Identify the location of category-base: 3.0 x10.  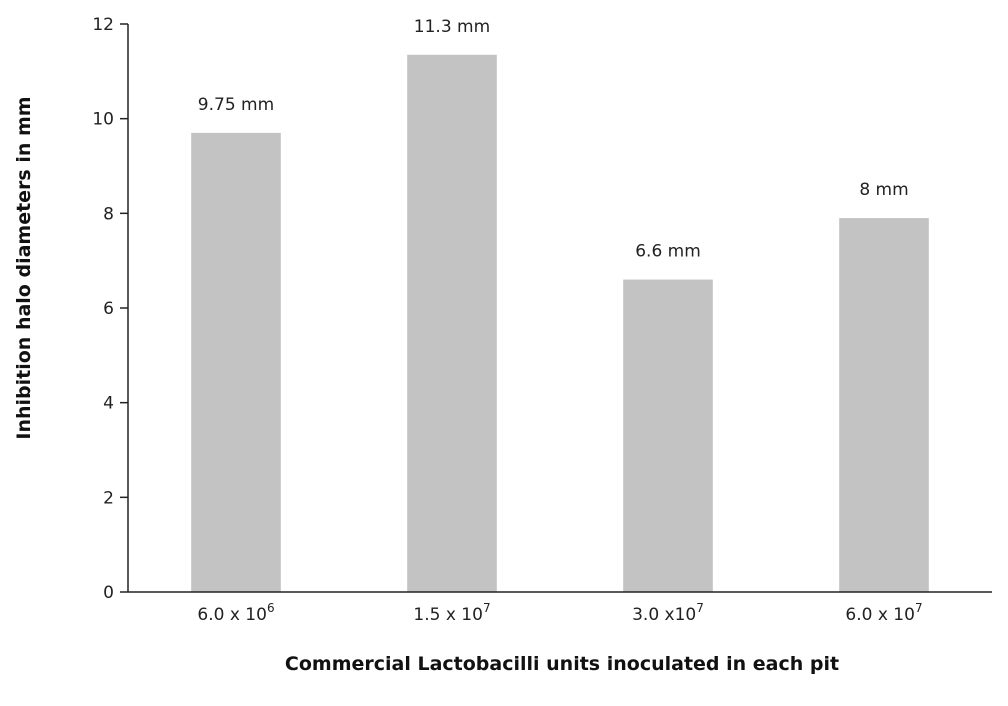
(664, 615).